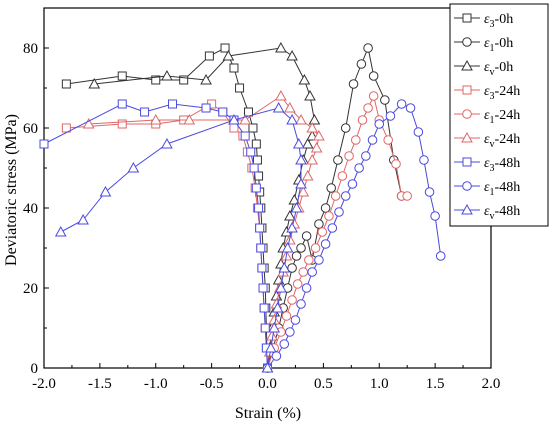  What do you see at coordinates (44, 384) in the screenshot?
I see `x-tick-label: -2.0` at bounding box center [44, 384].